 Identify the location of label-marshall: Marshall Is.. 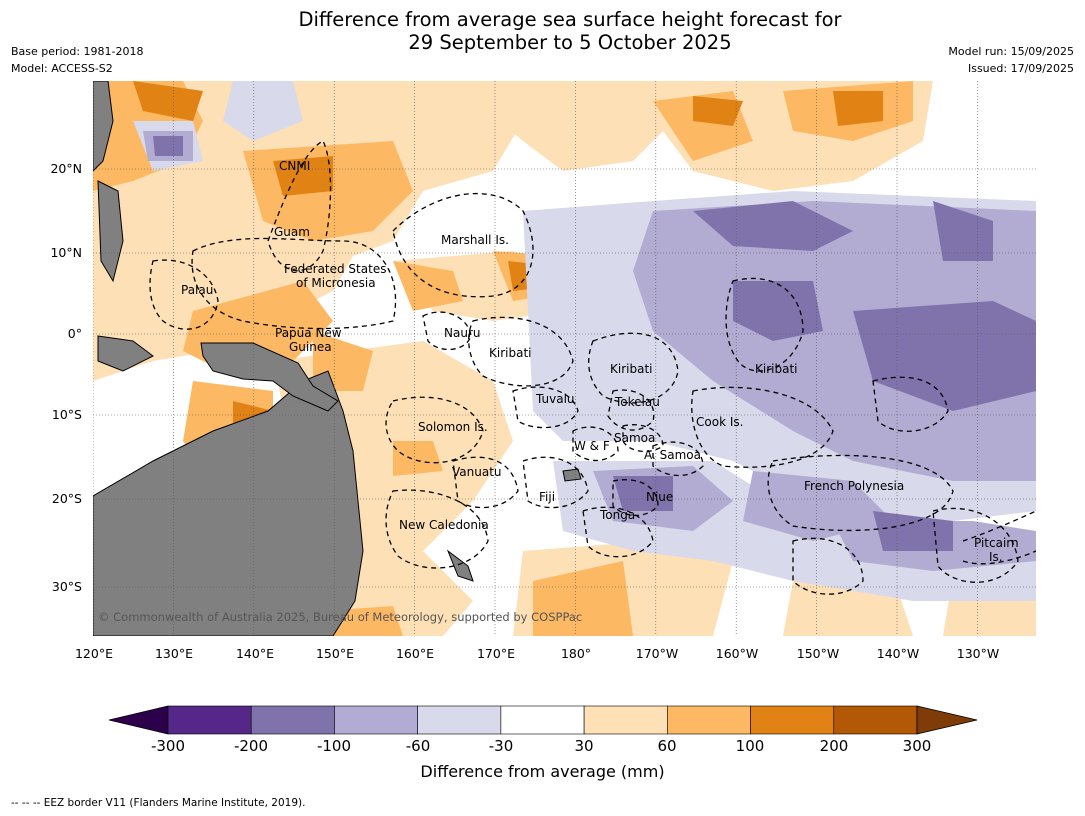
(475, 240).